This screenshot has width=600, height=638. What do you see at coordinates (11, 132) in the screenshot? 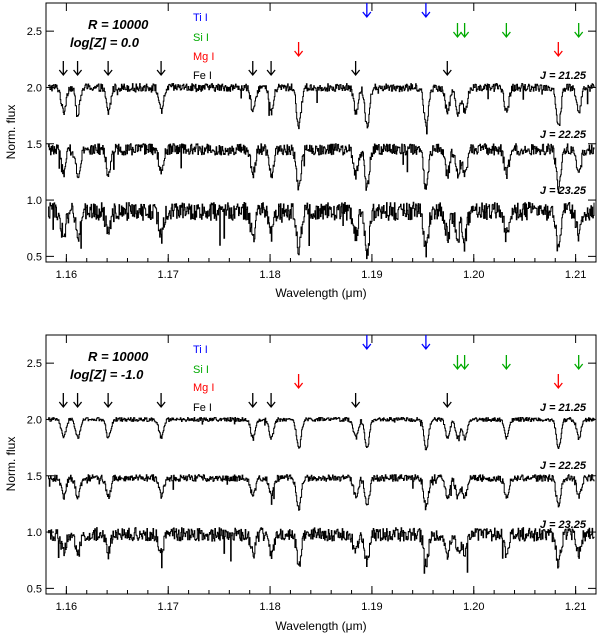
I see `panel-top-y-axis-label: Norm. flux` at bounding box center [11, 132].